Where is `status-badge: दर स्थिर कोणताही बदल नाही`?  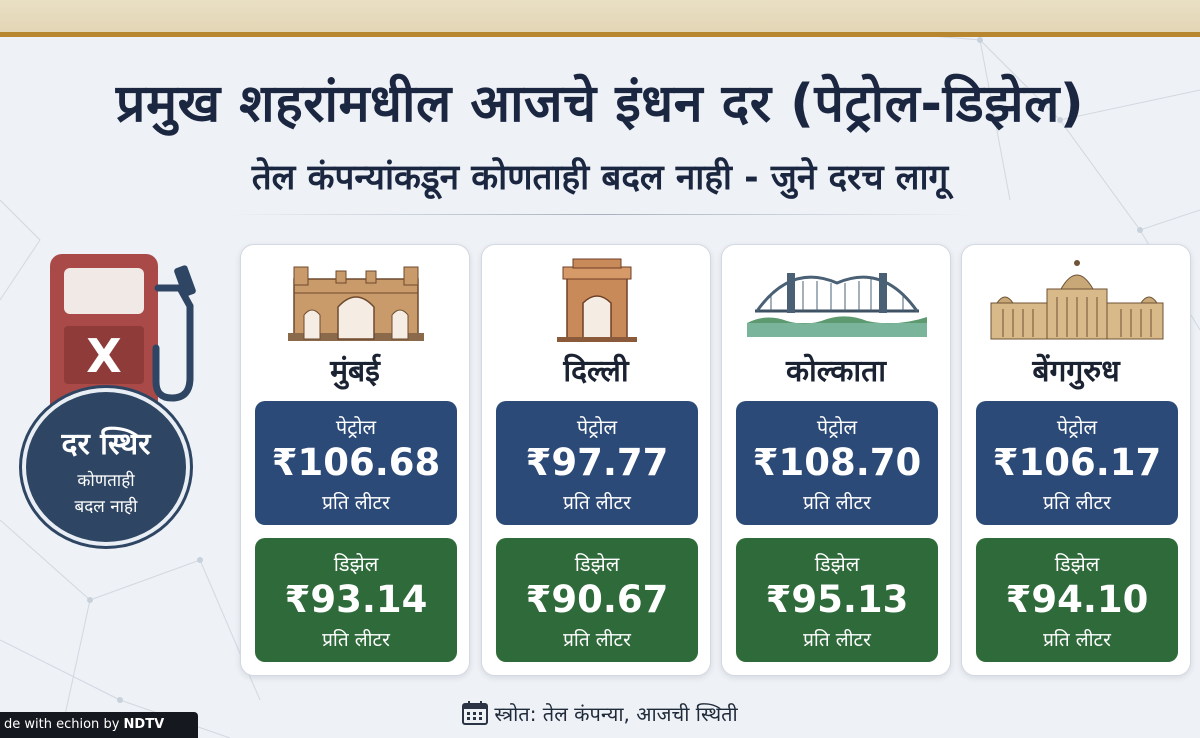
status-badge: दर स्थिर कोणताही बदल नाही is located at coordinates (106, 467).